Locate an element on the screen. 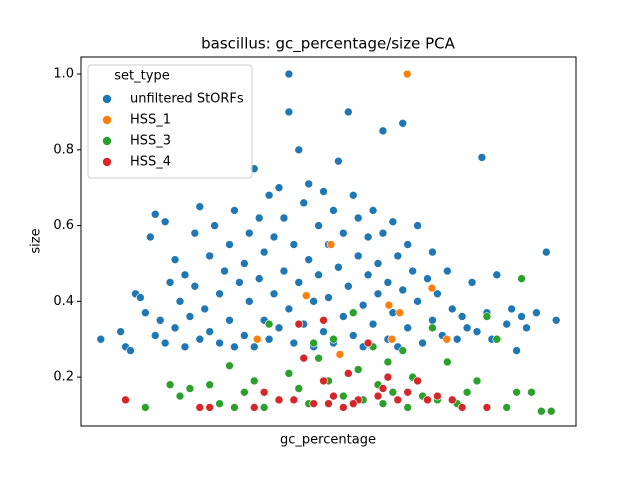 The image size is (640, 484). legend-label: HSS_4 is located at coordinates (150, 162).